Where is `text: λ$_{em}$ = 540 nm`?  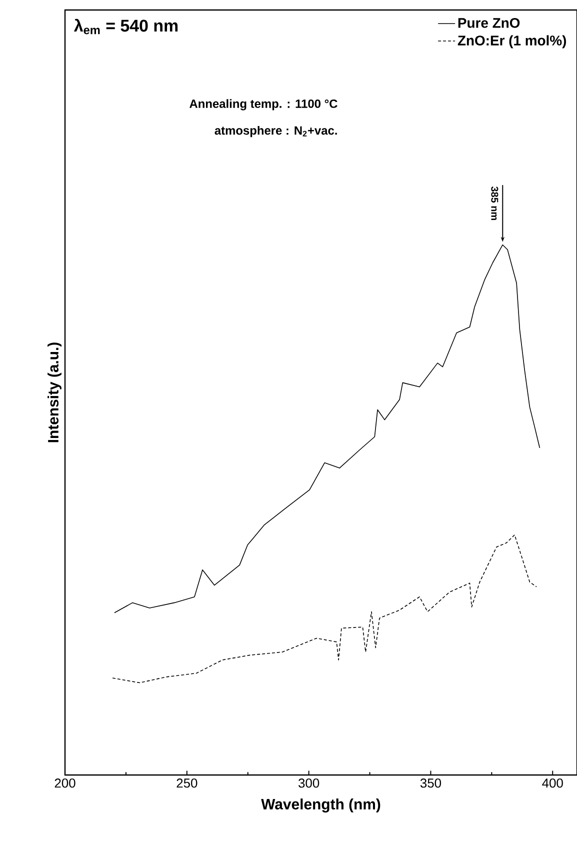
text: λ$_{em}$ = 540 nm is located at coordinates (126, 26).